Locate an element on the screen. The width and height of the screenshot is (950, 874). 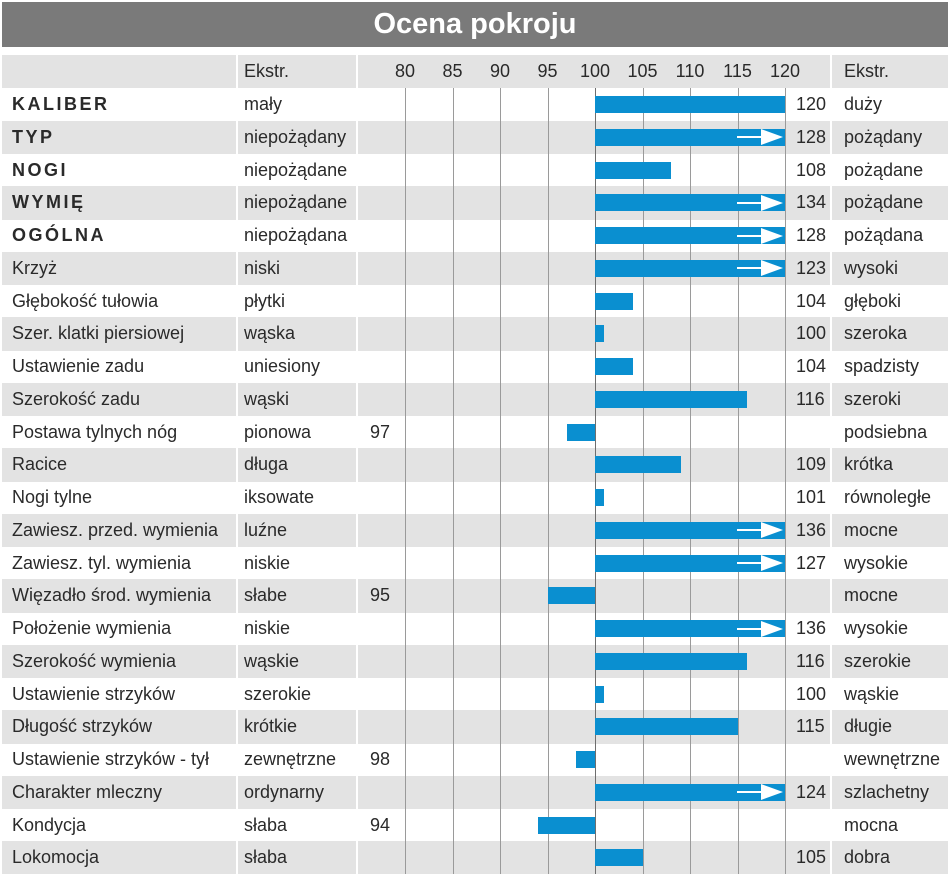
table-row: Nogi tylne iksowate 101 równoległe is located at coordinates (475, 497).